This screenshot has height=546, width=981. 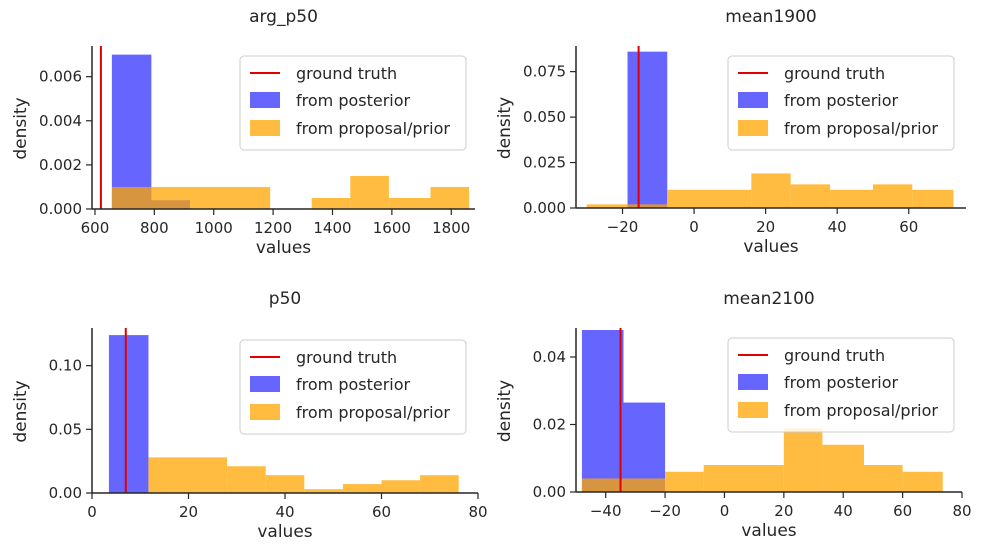 What do you see at coordinates (451, 228) in the screenshot?
I see `x-tick-label: 1800` at bounding box center [451, 228].